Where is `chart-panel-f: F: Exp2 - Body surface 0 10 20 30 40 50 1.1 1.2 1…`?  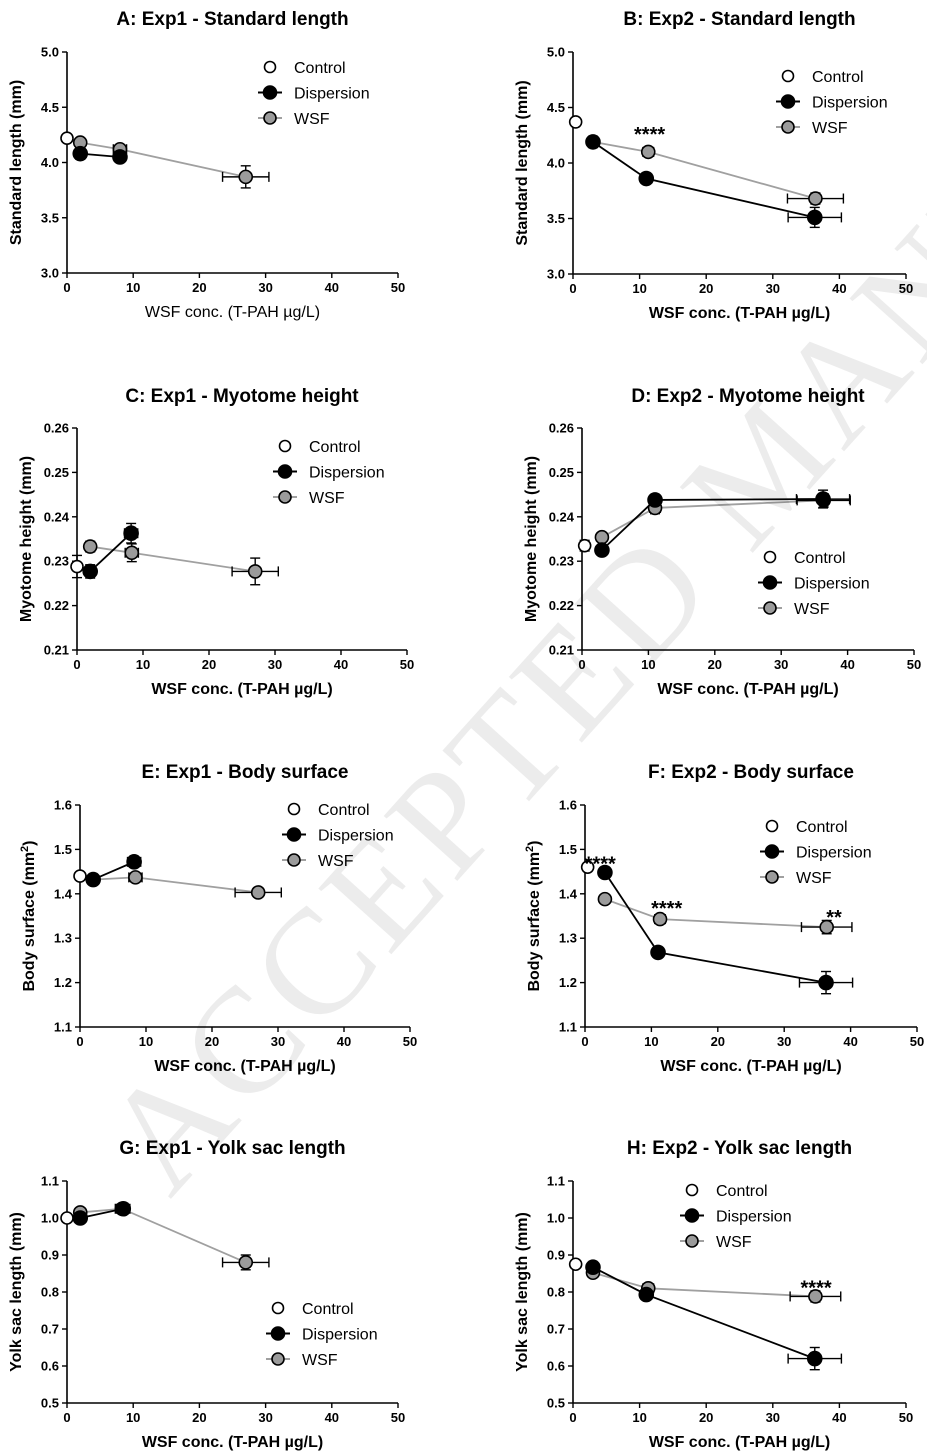 chart-panel-f: F: Exp2 - Body surface 0 10 20 30 40 50 1.1 1.2 1… is located at coordinates (724, 918).